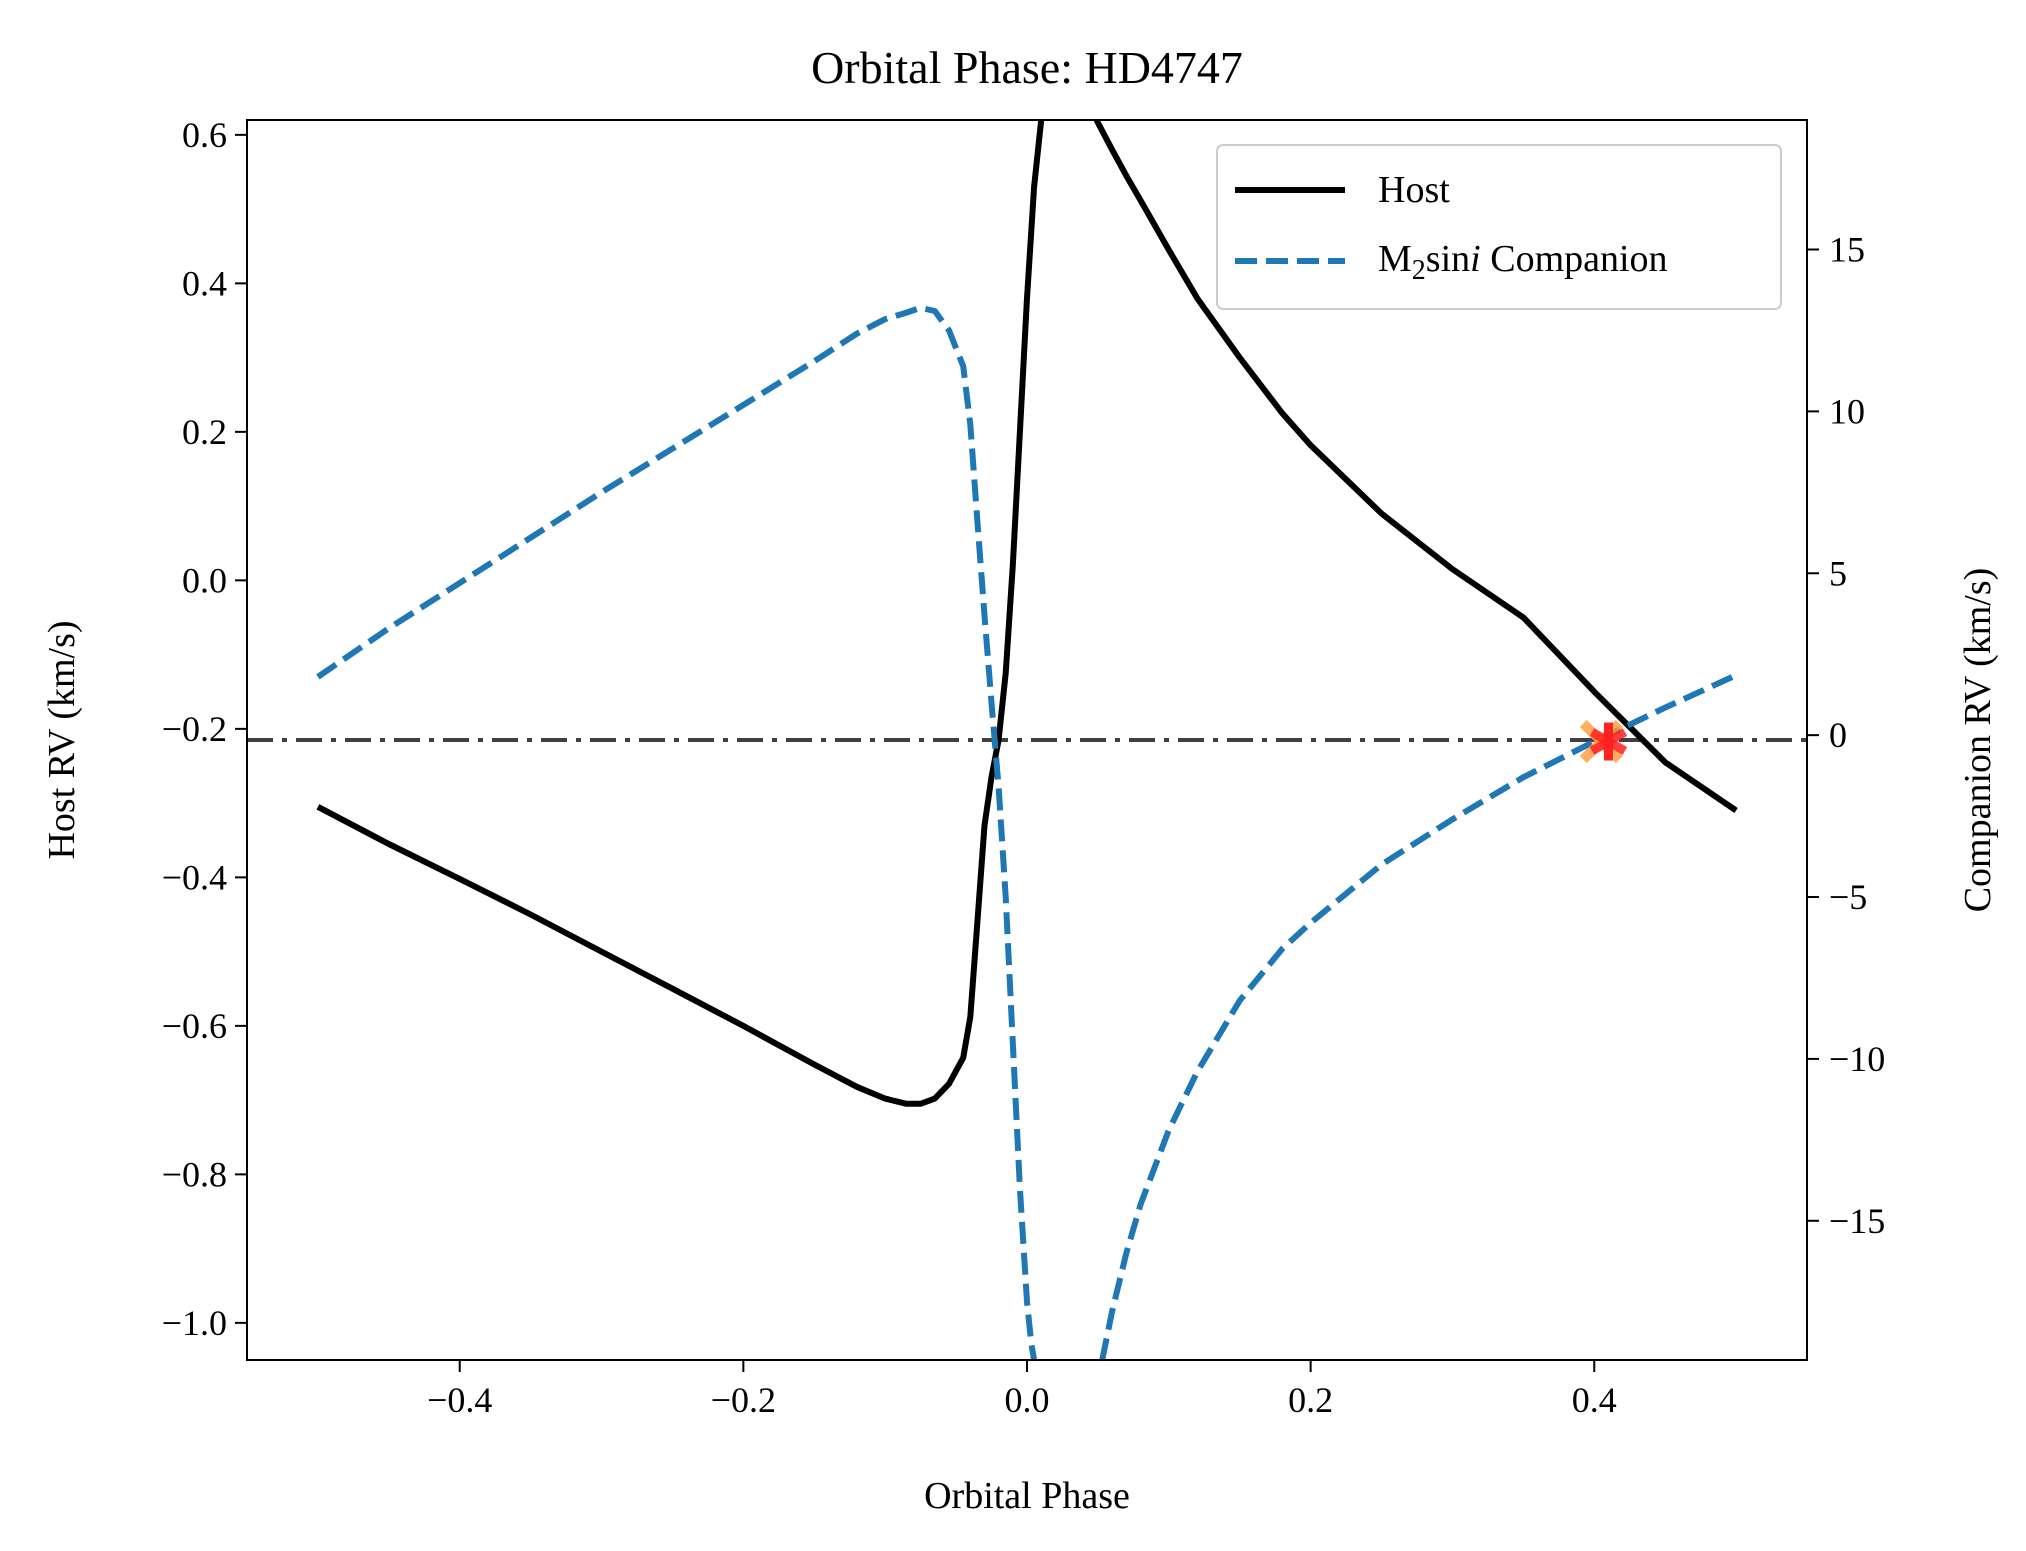 The width and height of the screenshot is (2026, 1551). I want to click on legend-companion-label-sin: sin, so click(1448, 259).